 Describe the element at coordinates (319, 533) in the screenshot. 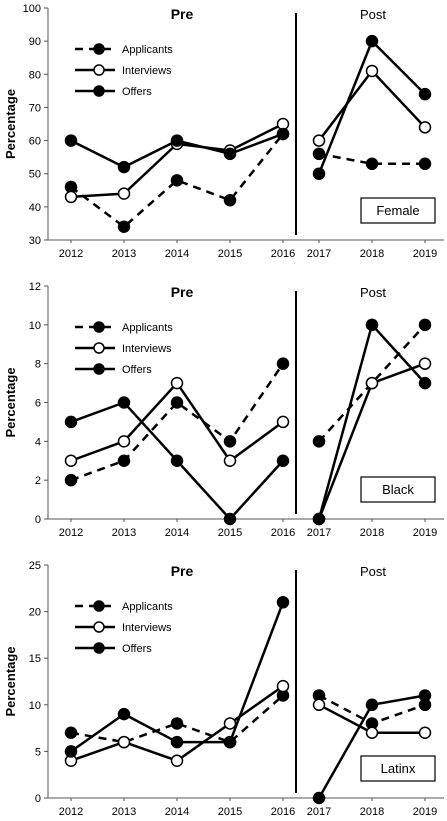

I see `x-tick-label: 2017` at that location.